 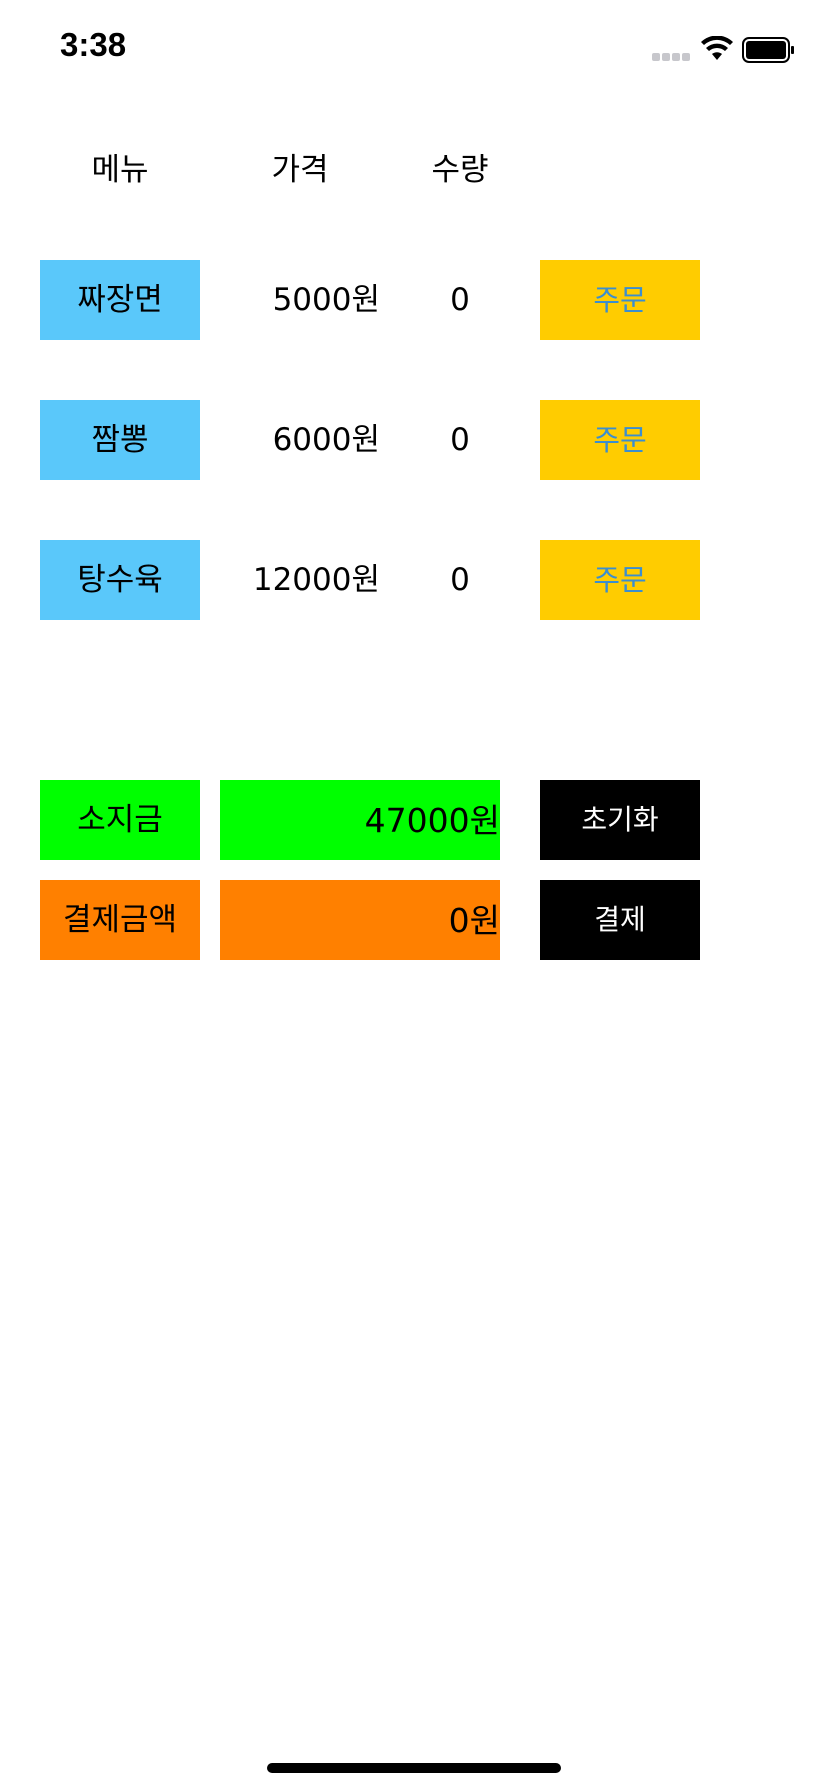 What do you see at coordinates (316, 579) in the screenshot?
I see `item-price: 12000원` at bounding box center [316, 579].